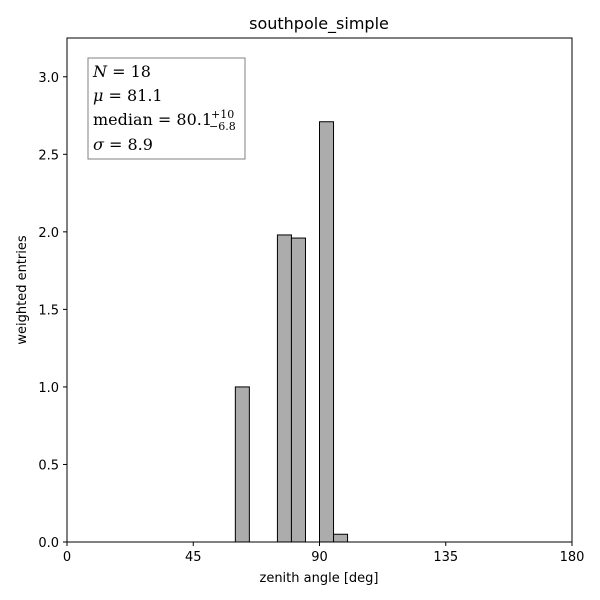 This screenshot has height=600, width=600. I want to click on stat-mu-value: 81.1, so click(145, 95).